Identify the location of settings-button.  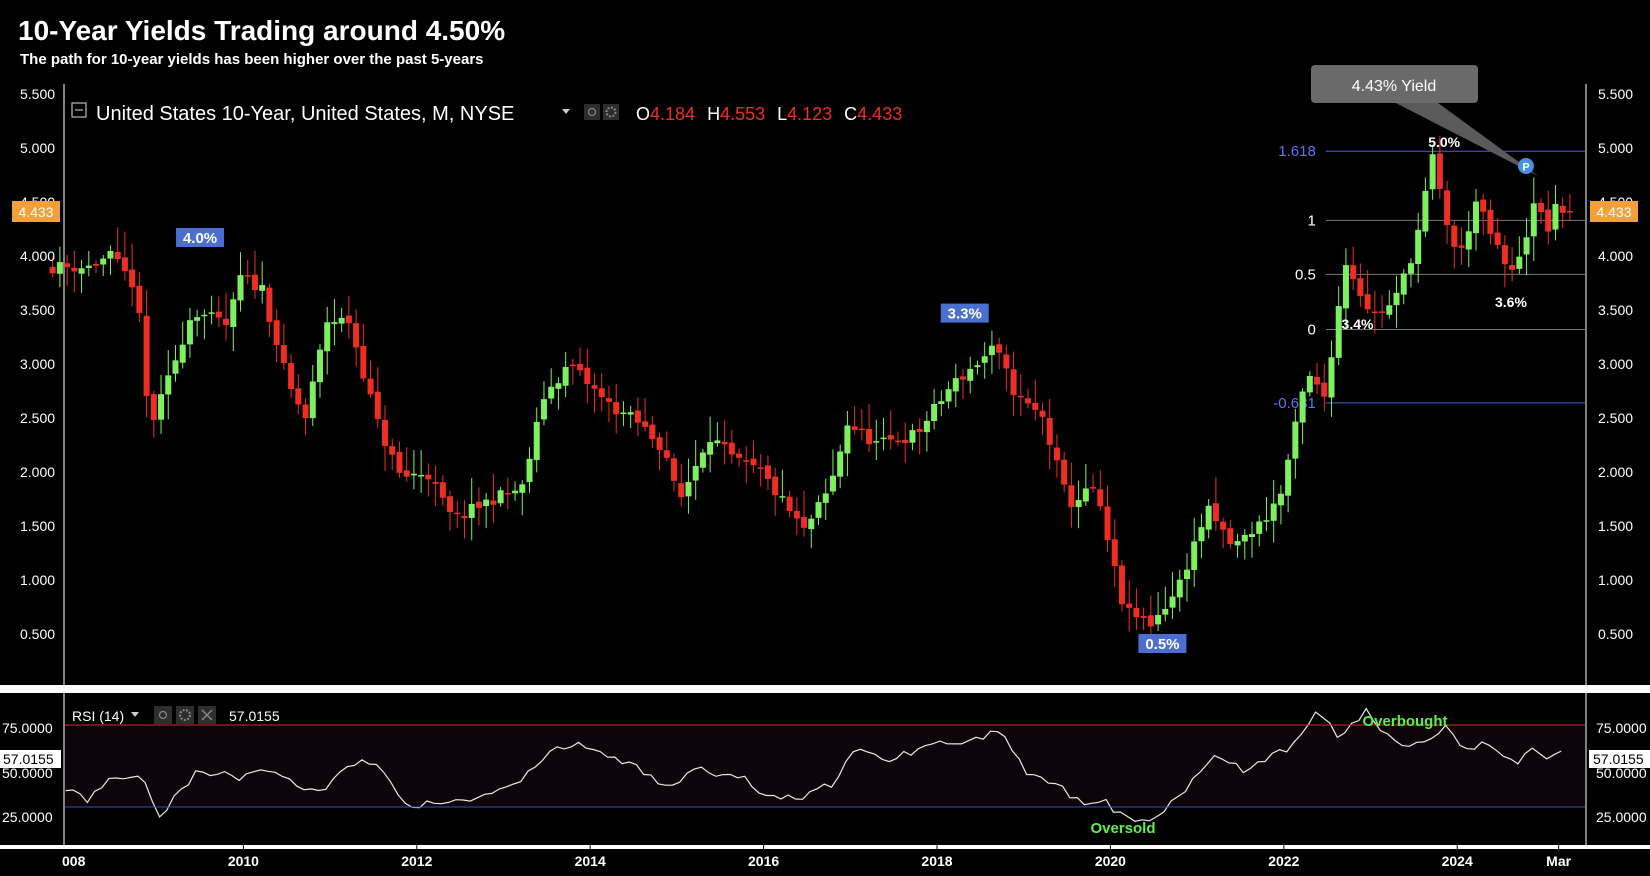
(611, 112).